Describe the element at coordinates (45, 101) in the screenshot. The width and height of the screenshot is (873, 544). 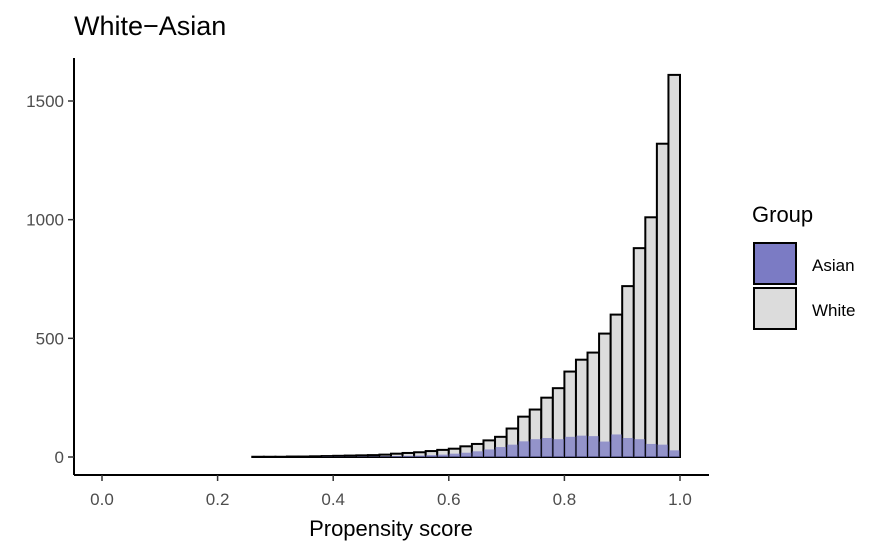
I see `y-tick-label: 1500` at that location.